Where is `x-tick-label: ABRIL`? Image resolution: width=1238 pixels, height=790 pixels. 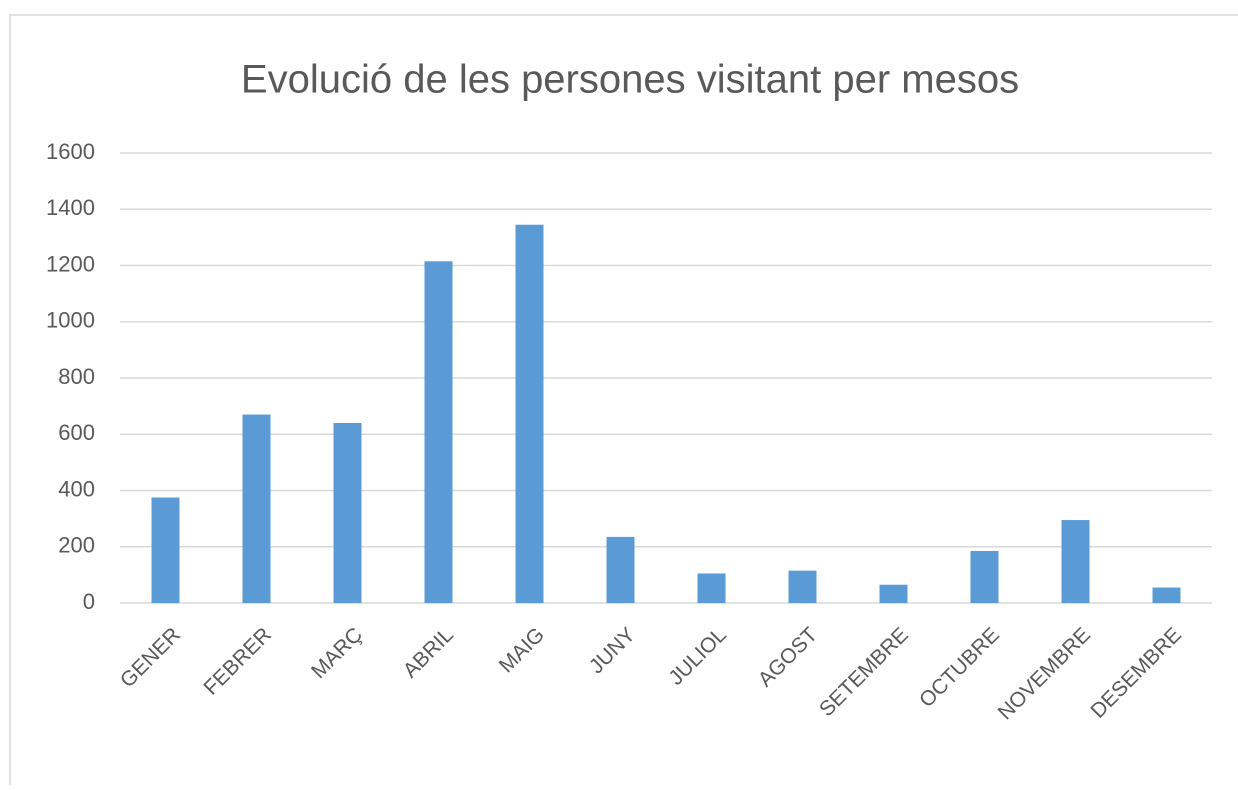
x-tick-label: ABRIL is located at coordinates (428, 652).